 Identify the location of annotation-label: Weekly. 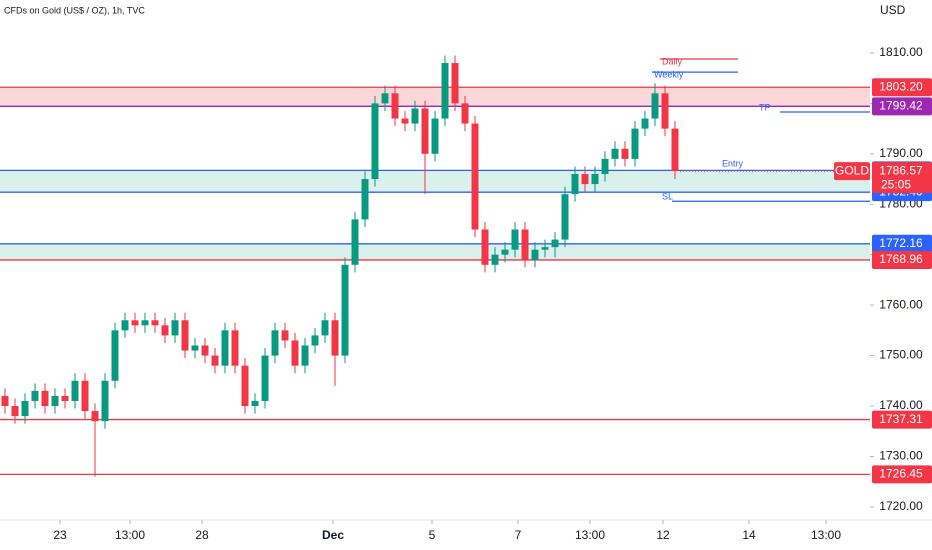
(669, 74).